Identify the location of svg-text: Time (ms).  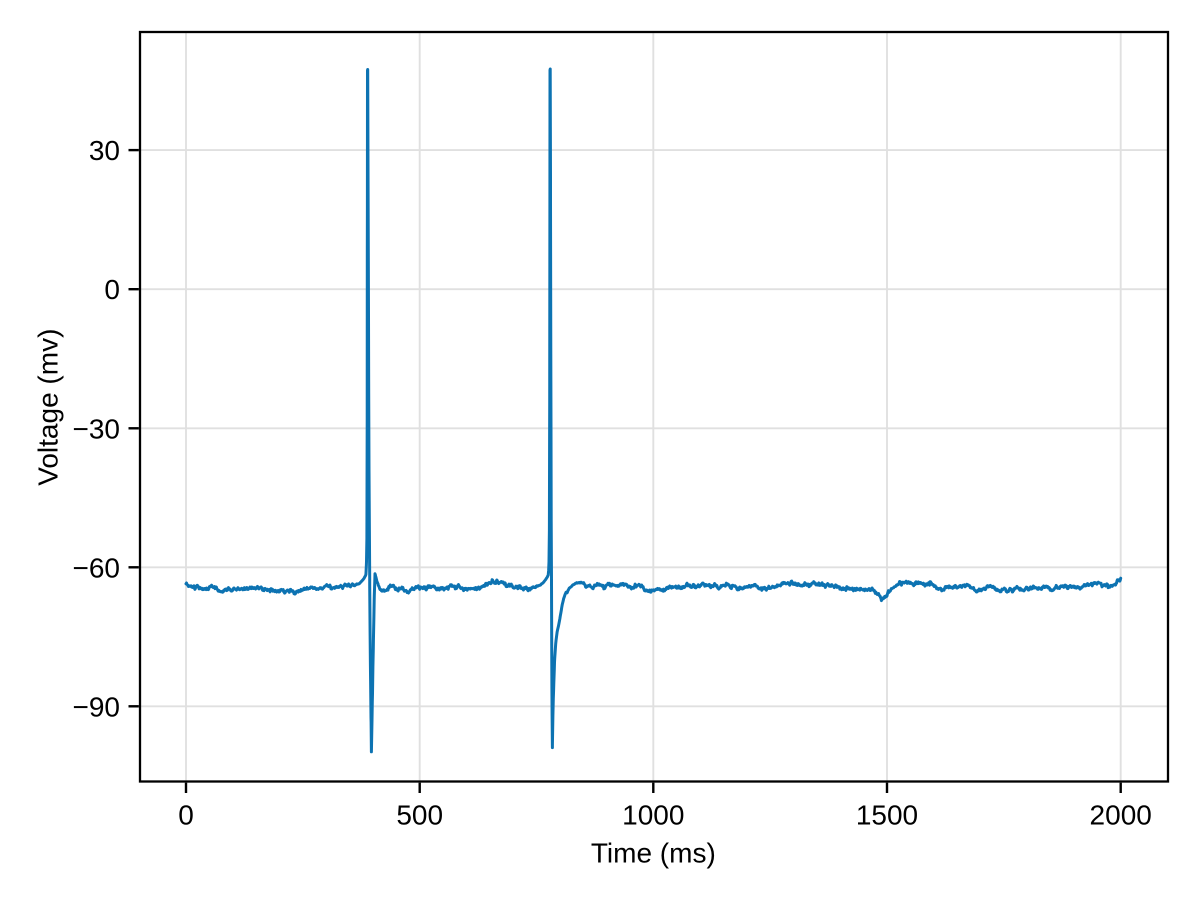
(653, 853).